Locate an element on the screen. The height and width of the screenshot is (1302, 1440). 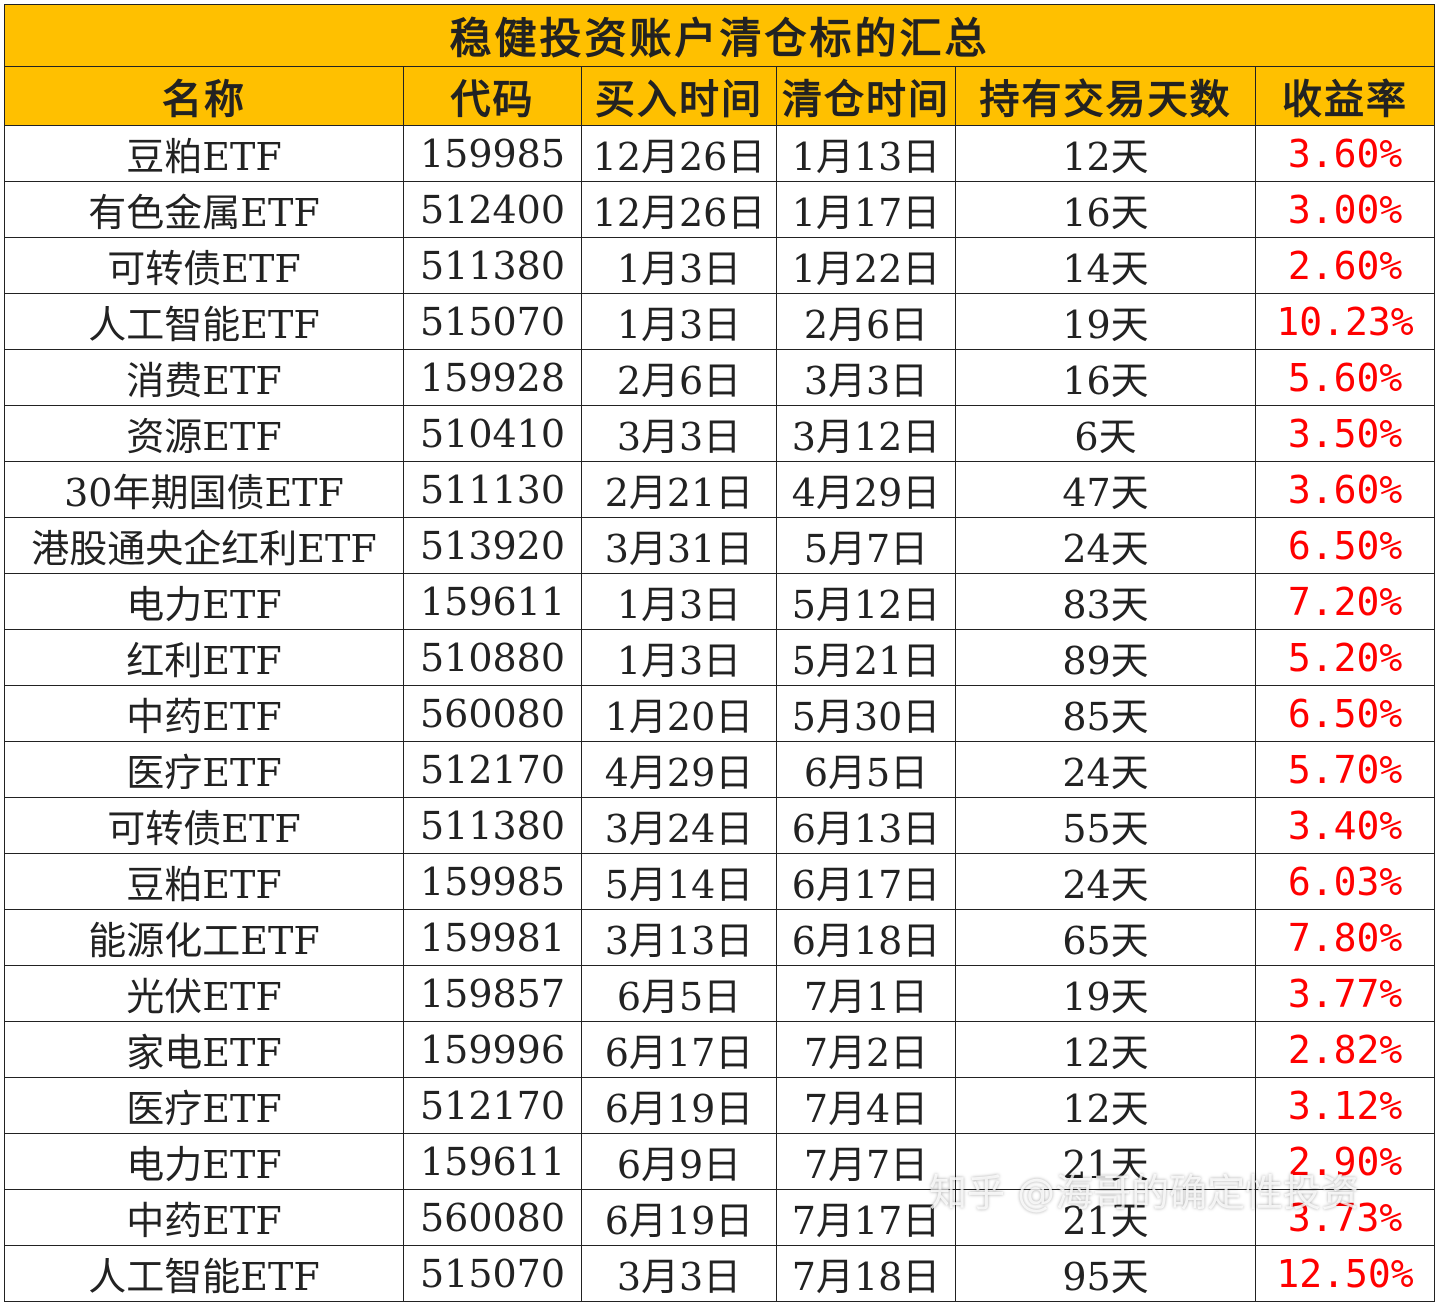
cell-return: 3.73% is located at coordinates (1345, 1217).